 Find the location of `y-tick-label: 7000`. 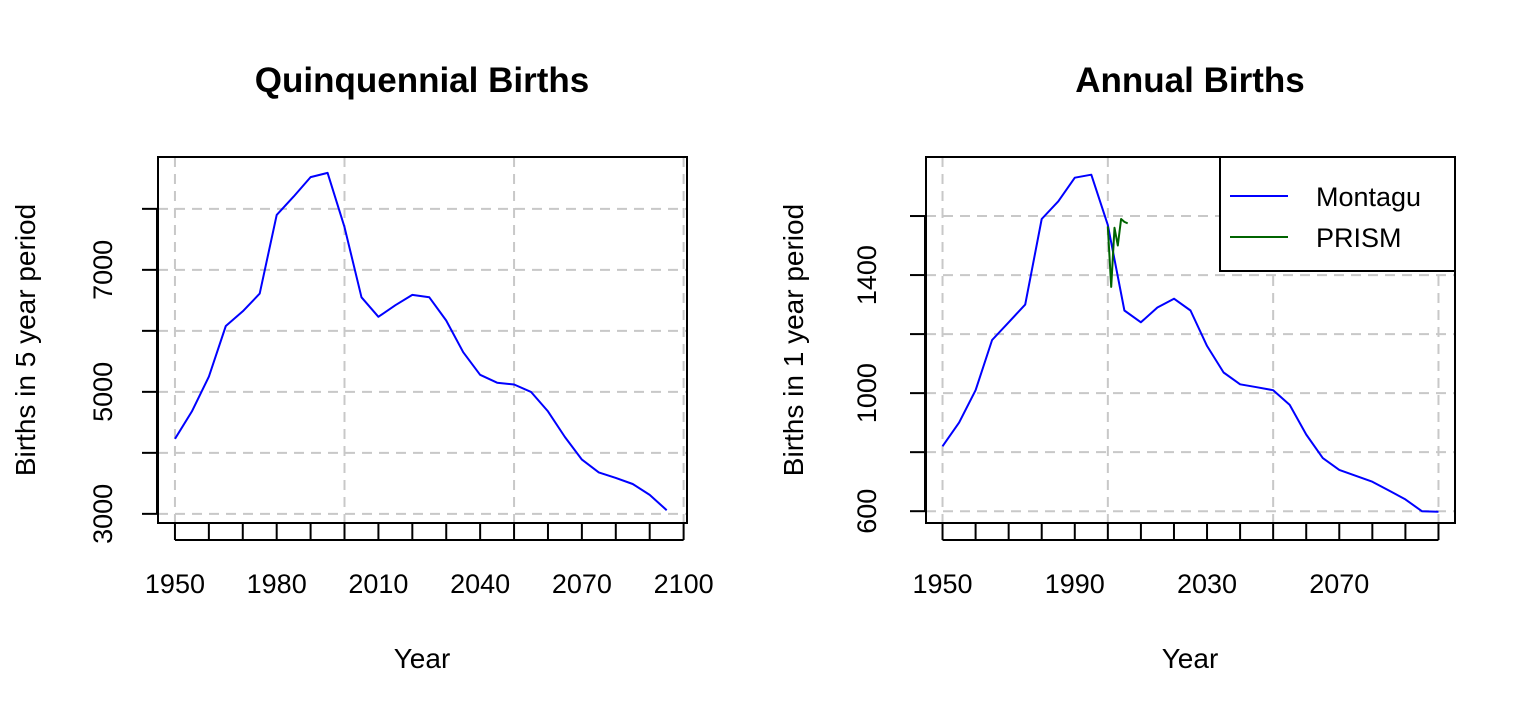

y-tick-label: 7000 is located at coordinates (103, 270).